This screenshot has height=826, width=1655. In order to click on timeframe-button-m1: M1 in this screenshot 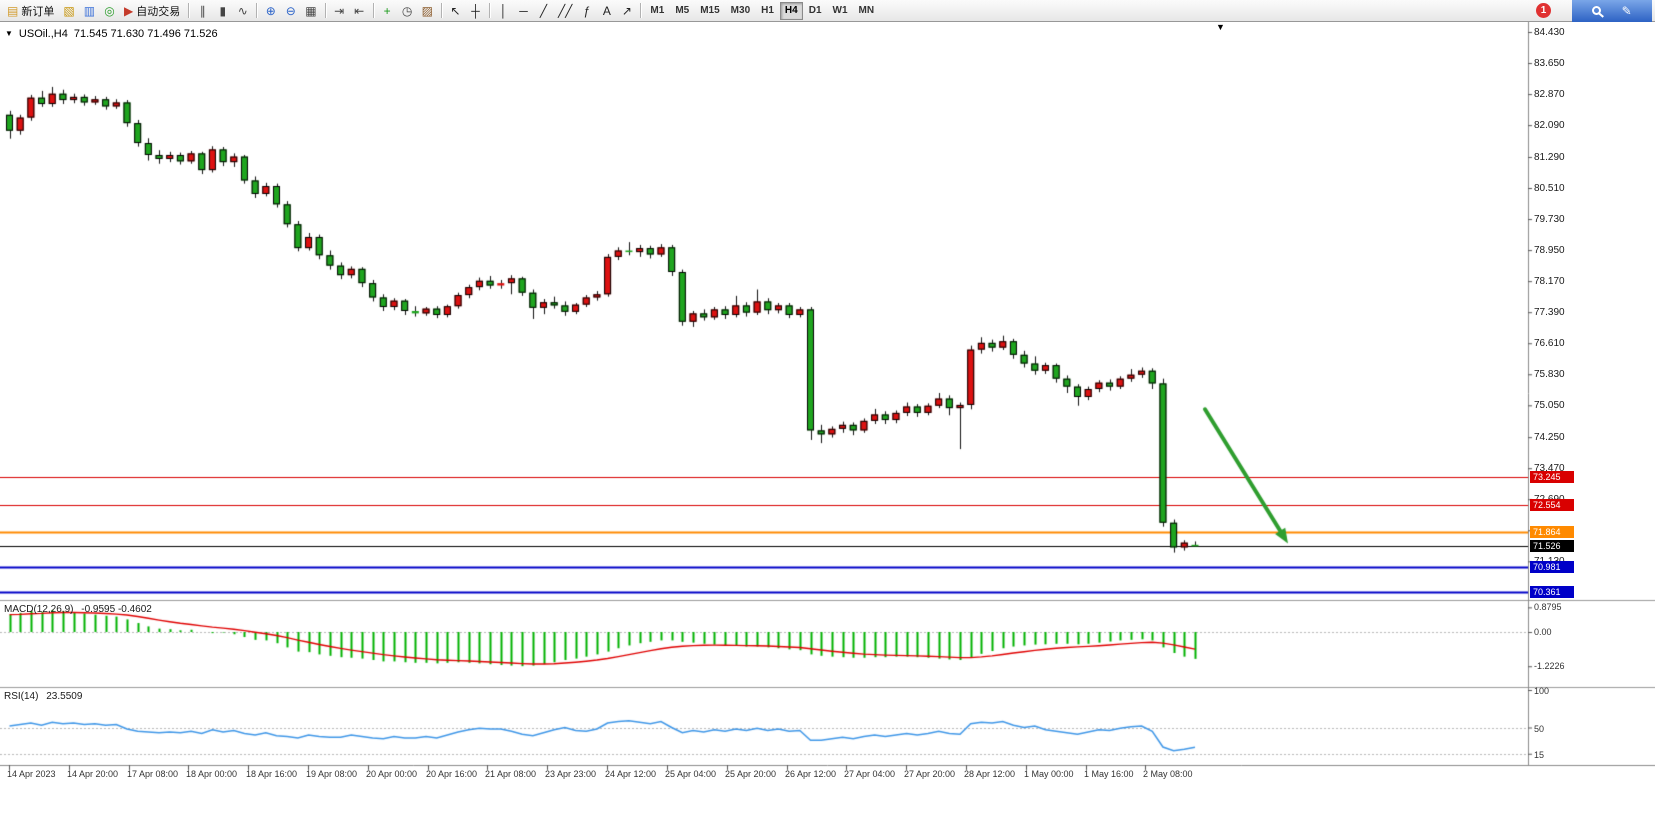, I will do `click(657, 10)`.